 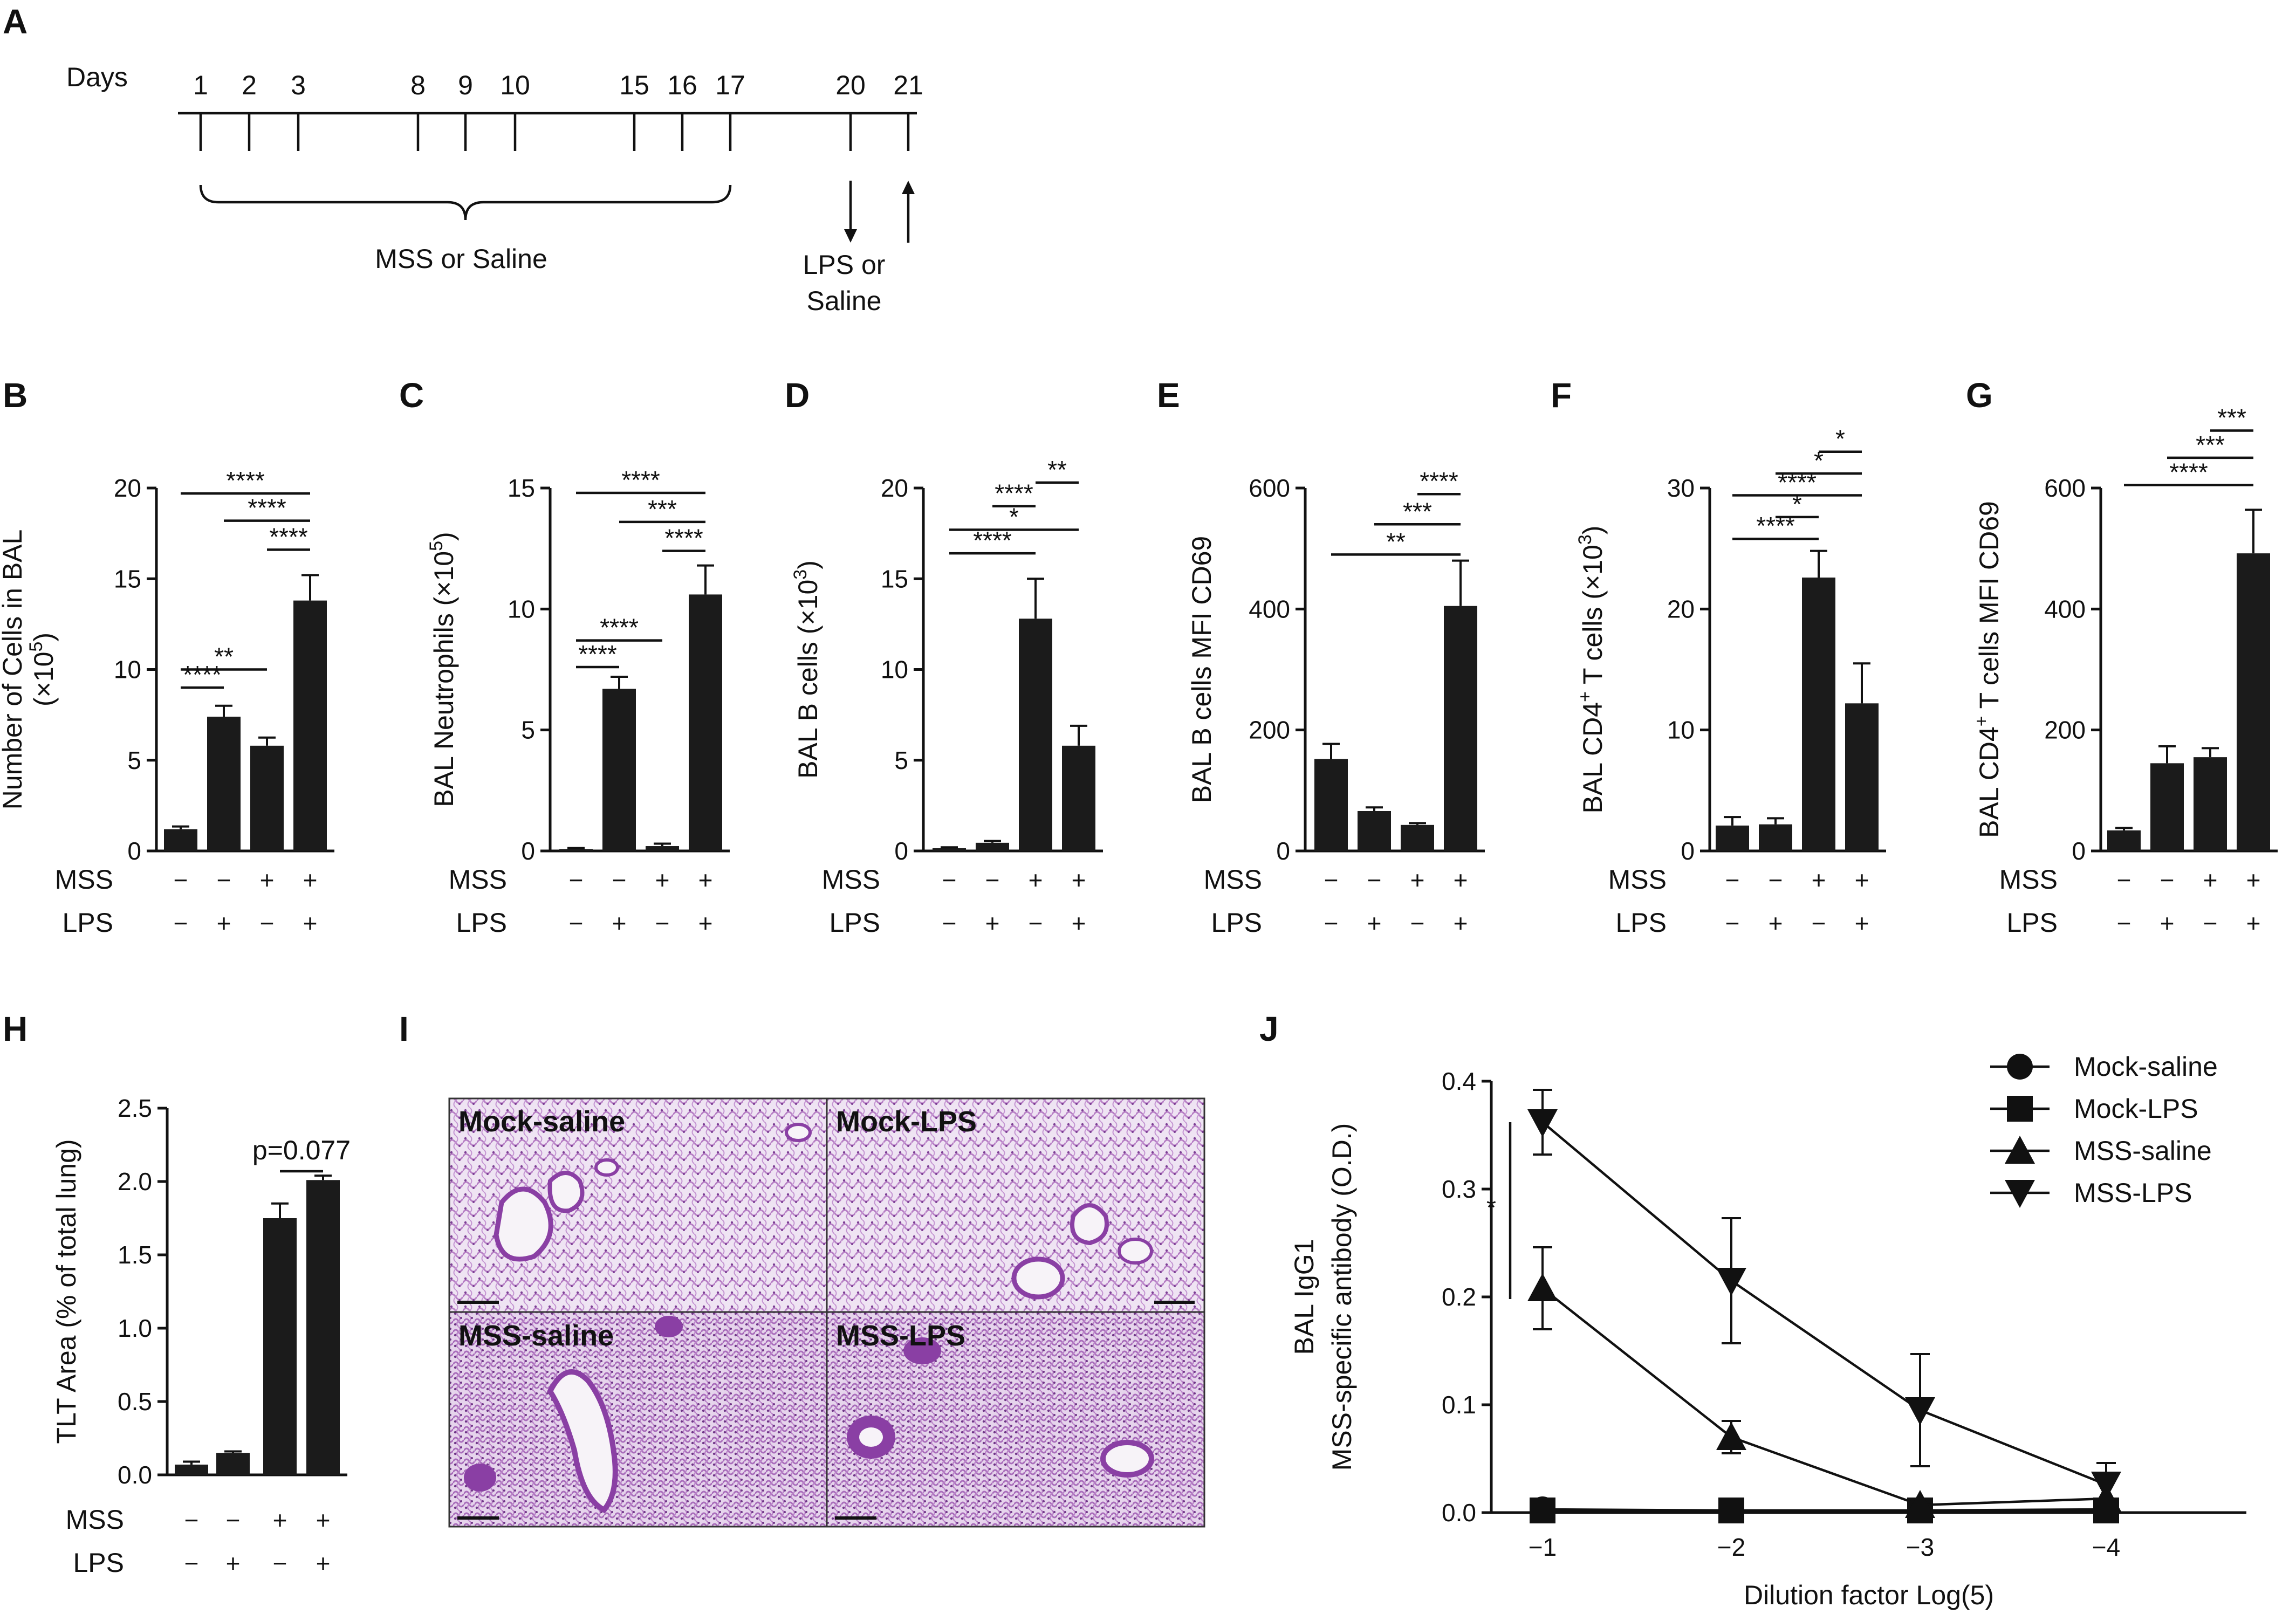 I want to click on mss-sign-3: +, so click(x=662, y=880).